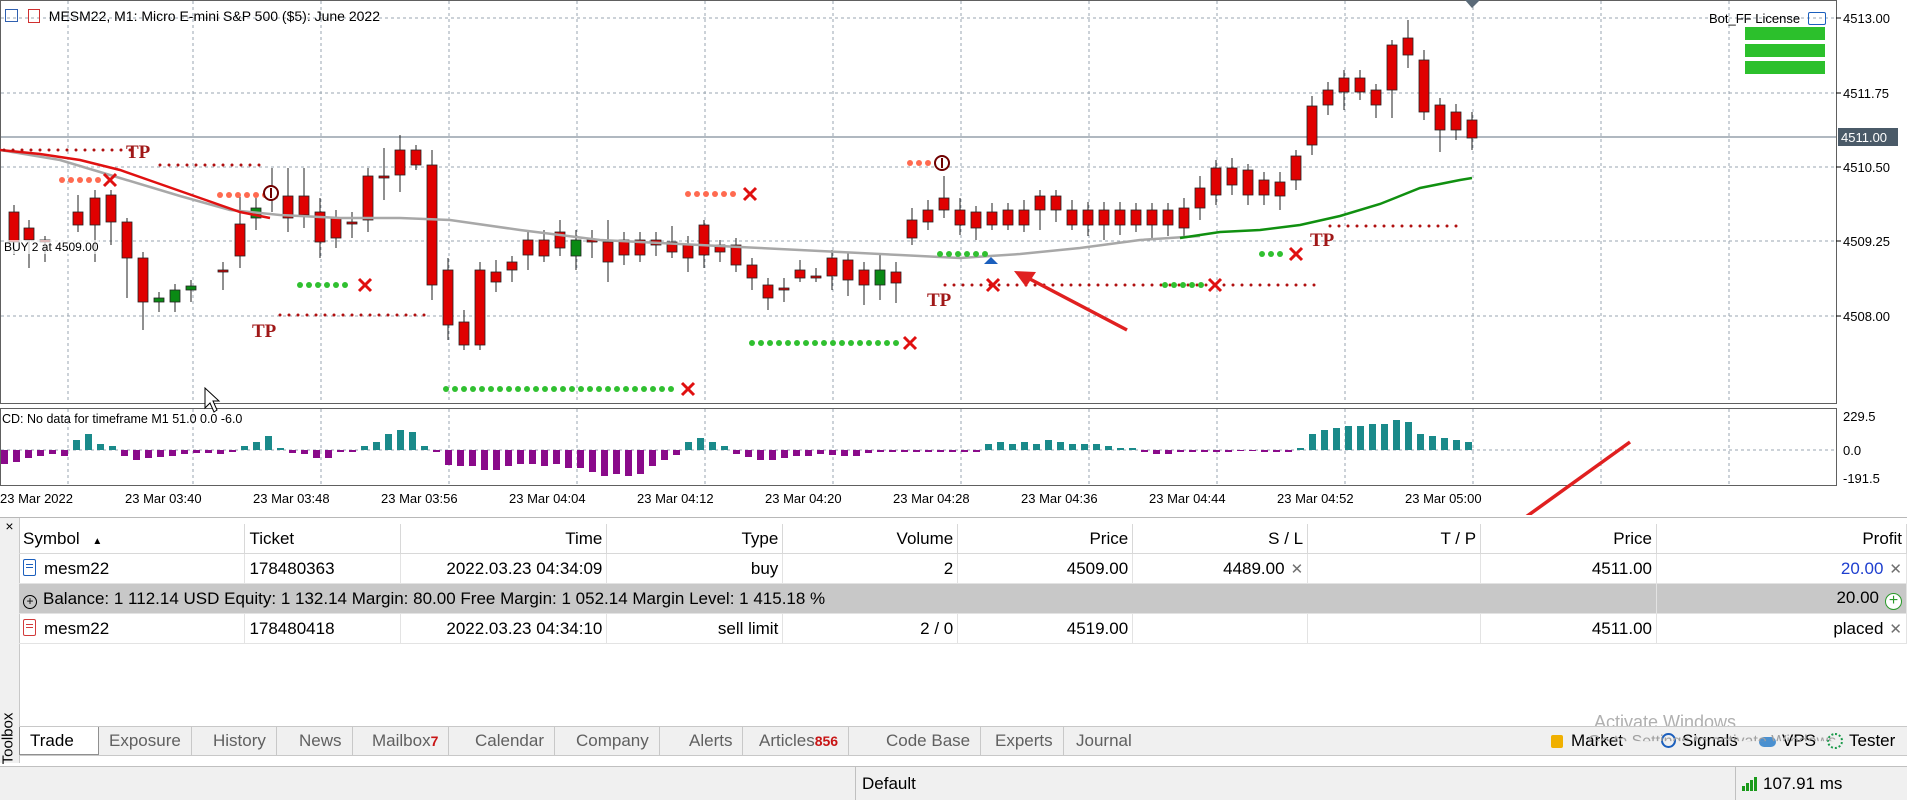  What do you see at coordinates (406, 741) in the screenshot?
I see `tab-mailbox: Mailbox7` at bounding box center [406, 741].